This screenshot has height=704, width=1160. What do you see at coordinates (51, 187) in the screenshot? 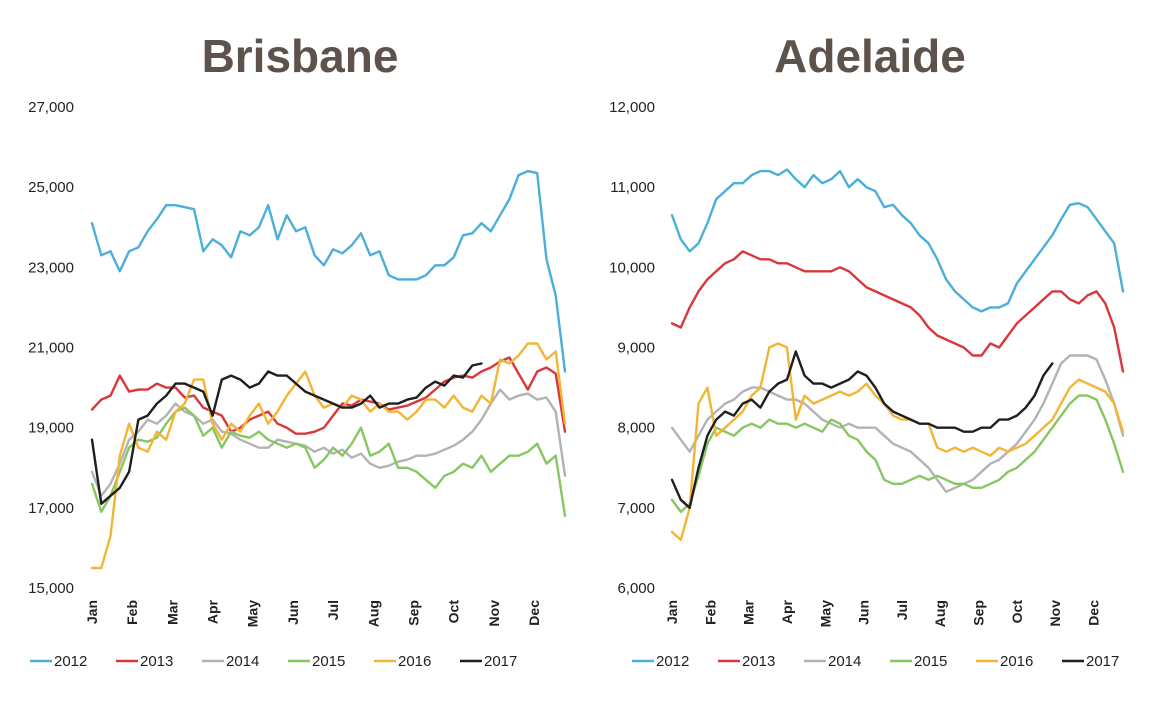
I see `brisbane-y-tick-label: 25,000` at bounding box center [51, 187].